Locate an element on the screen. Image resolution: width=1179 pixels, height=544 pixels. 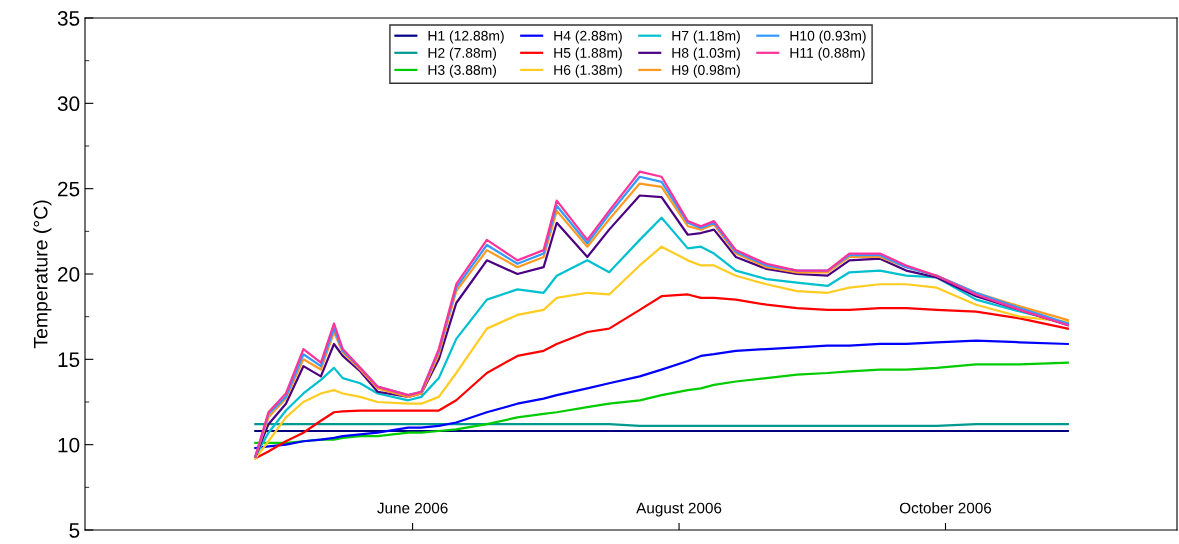
y-tick-label: 15 is located at coordinates (69, 360).